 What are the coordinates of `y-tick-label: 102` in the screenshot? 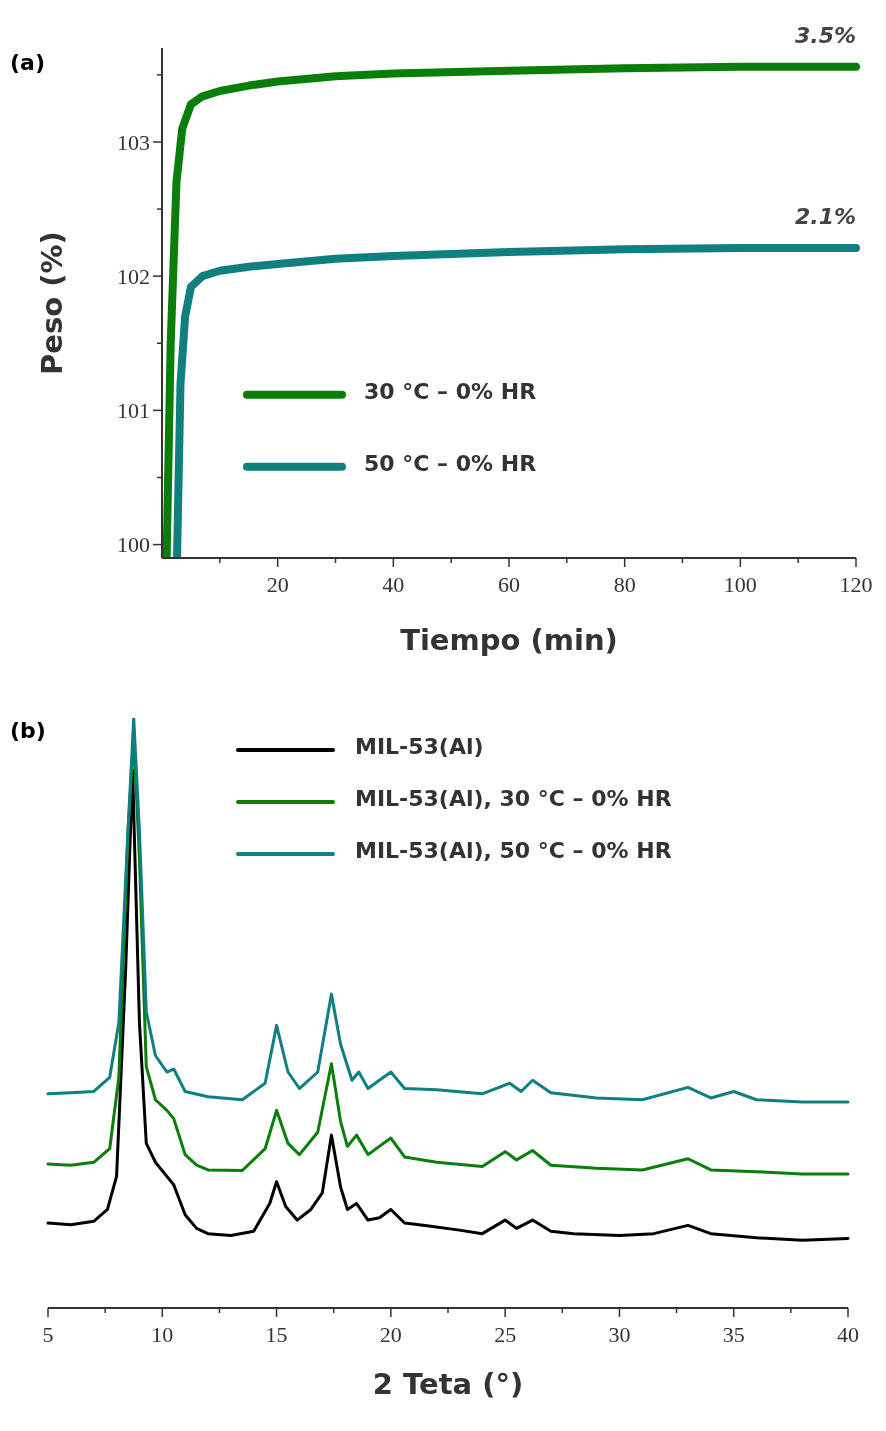 It's located at (133, 276).